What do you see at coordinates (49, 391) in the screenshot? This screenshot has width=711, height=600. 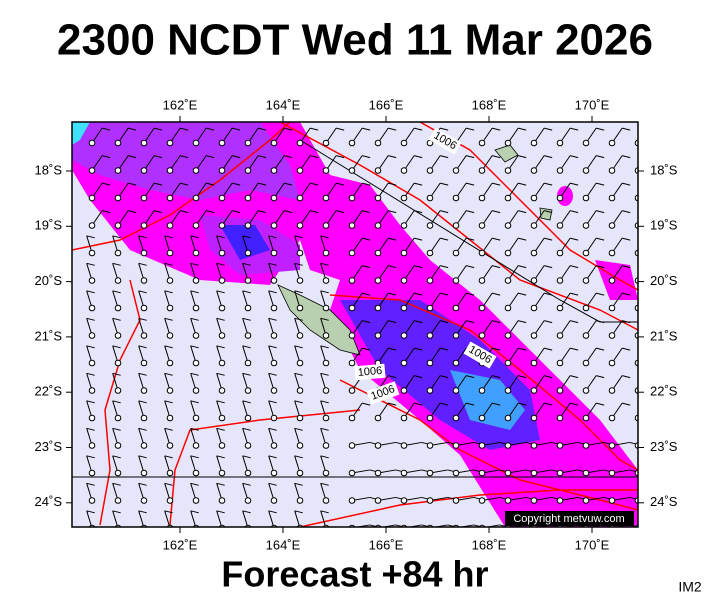 I see `lat-label: 22˚S` at bounding box center [49, 391].